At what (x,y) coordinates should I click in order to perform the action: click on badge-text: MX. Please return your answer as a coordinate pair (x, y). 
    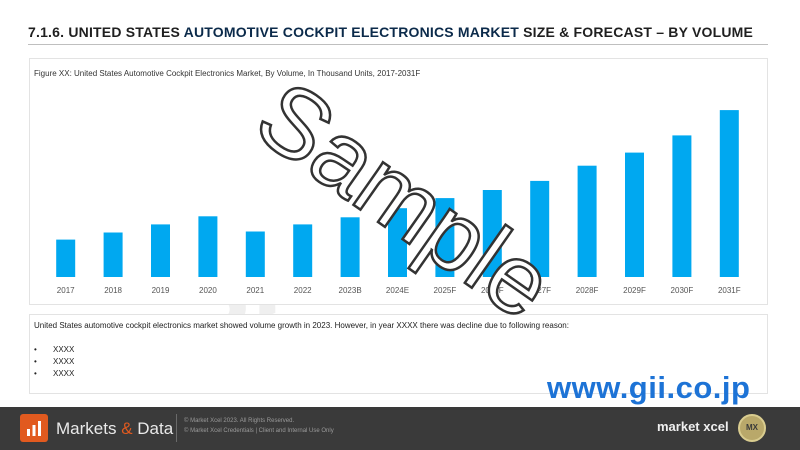
    Looking at the image, I should click on (752, 427).